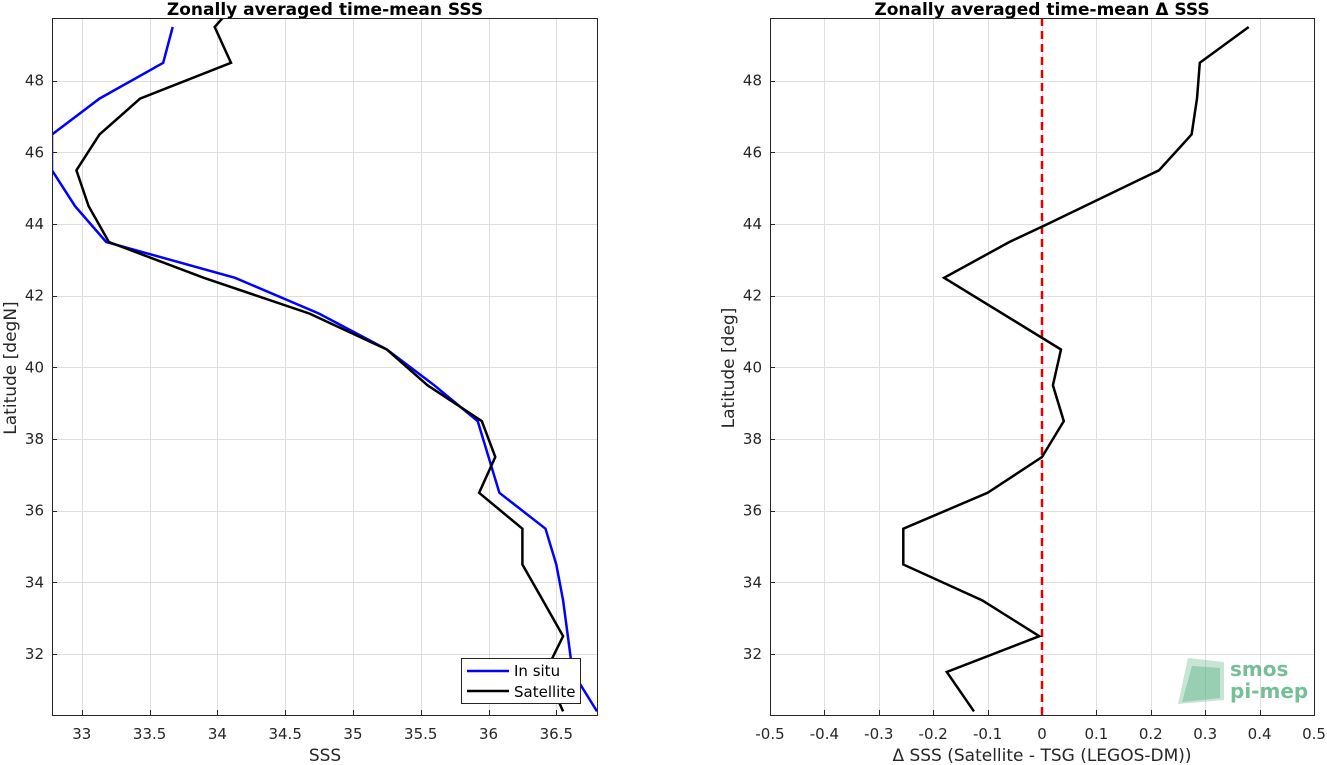  Describe the element at coordinates (769, 734) in the screenshot. I see `x-tick-label: -0.5` at that location.